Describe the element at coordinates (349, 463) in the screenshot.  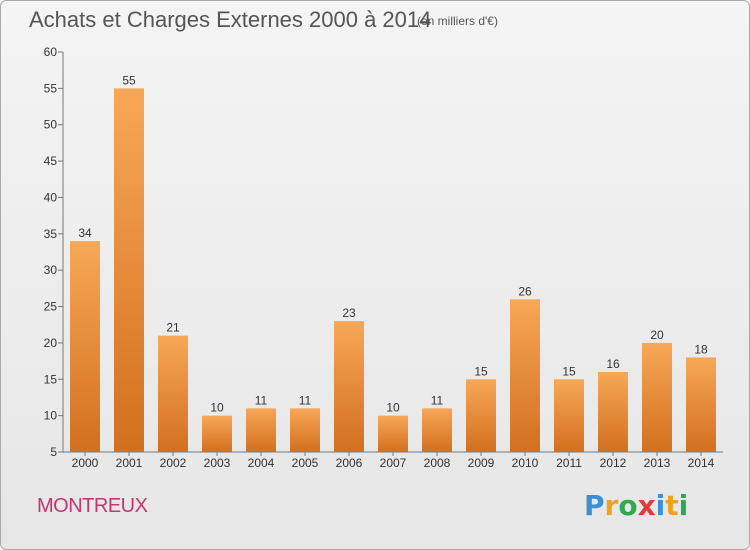
I see `x-tick-label-2006: 2006` at that location.